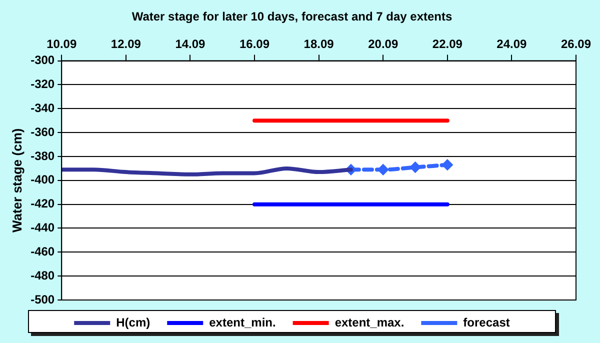 The height and width of the screenshot is (343, 600). What do you see at coordinates (42, 251) in the screenshot?
I see `y-tick-label: -460` at bounding box center [42, 251].